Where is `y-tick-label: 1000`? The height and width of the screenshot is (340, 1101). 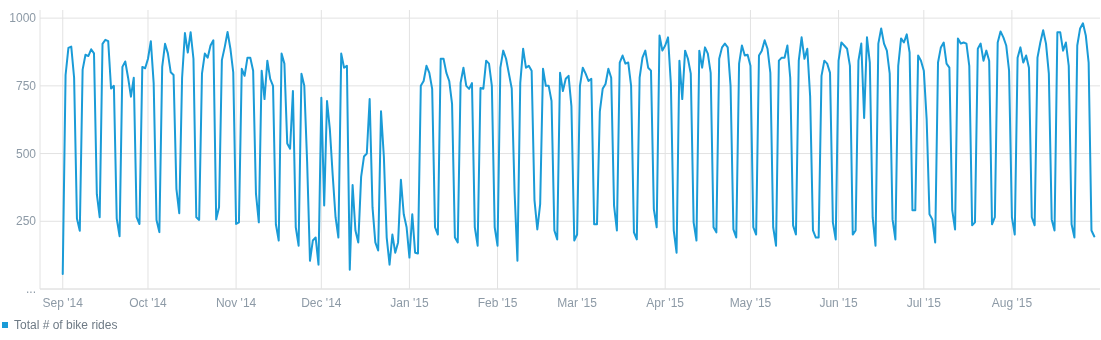 y-tick-label: 1000 is located at coordinates (23, 18).